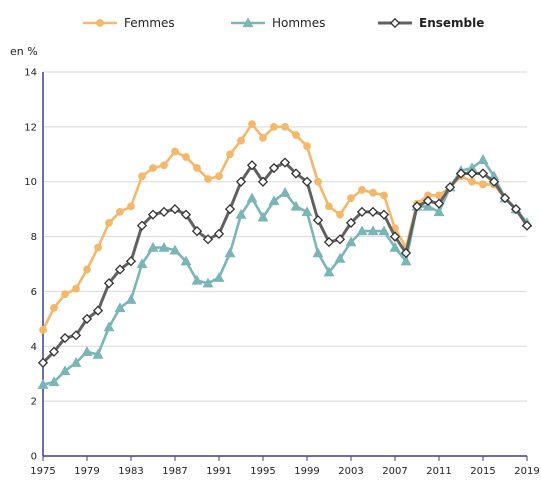 The width and height of the screenshot is (541, 500). What do you see at coordinates (395, 23) in the screenshot?
I see `legend-marker-ensemble` at bounding box center [395, 23].